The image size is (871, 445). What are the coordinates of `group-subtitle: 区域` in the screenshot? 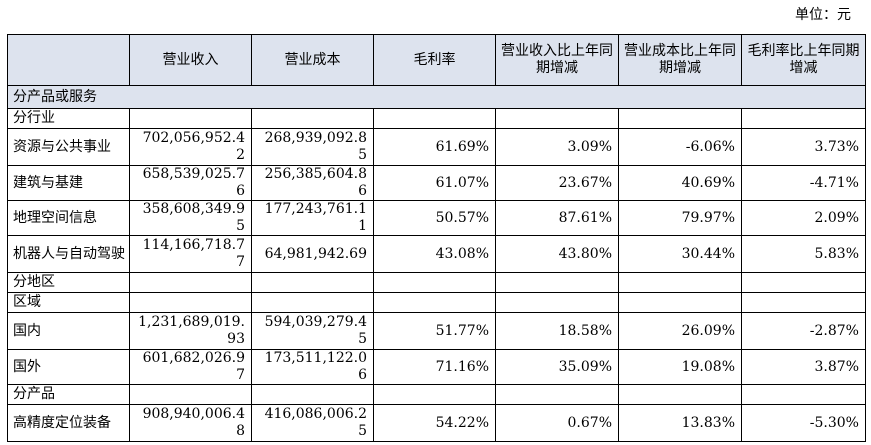 It's located at (68, 302).